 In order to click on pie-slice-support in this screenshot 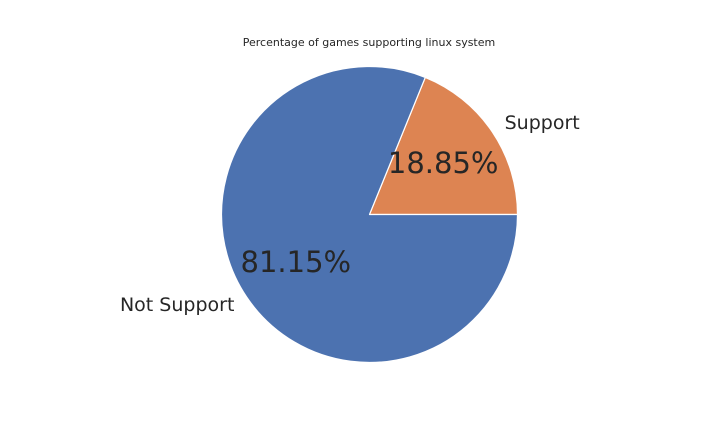, I will do `click(443, 146)`.